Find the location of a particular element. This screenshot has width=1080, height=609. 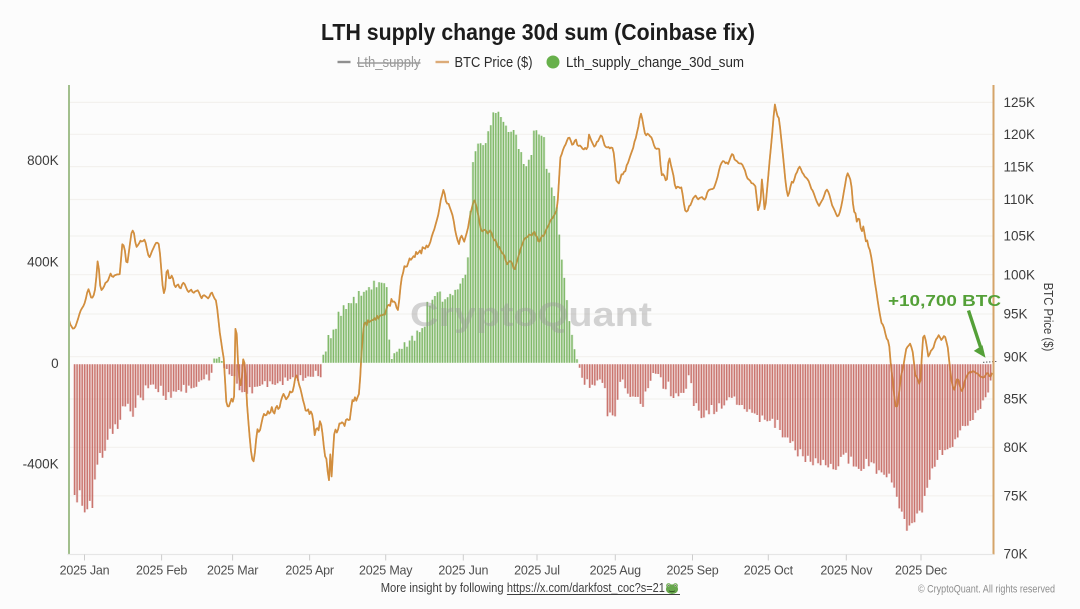

svg-text: -400K is located at coordinates (41, 464).